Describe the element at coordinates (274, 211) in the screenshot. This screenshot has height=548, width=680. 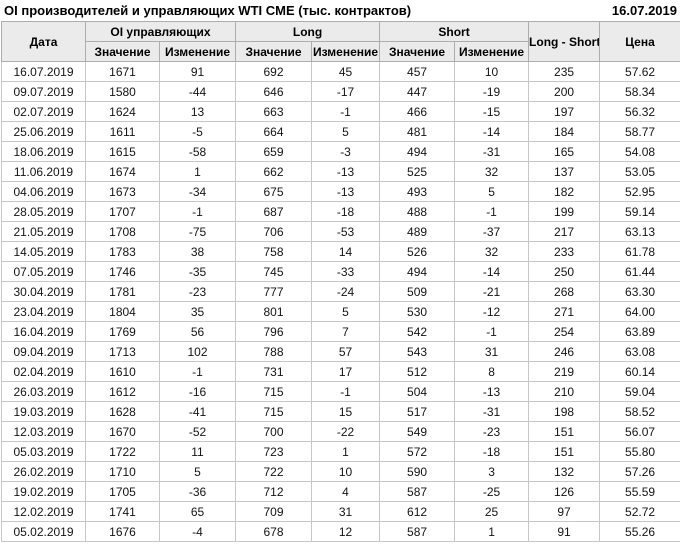
I see `cell-long-value: 687` at that location.